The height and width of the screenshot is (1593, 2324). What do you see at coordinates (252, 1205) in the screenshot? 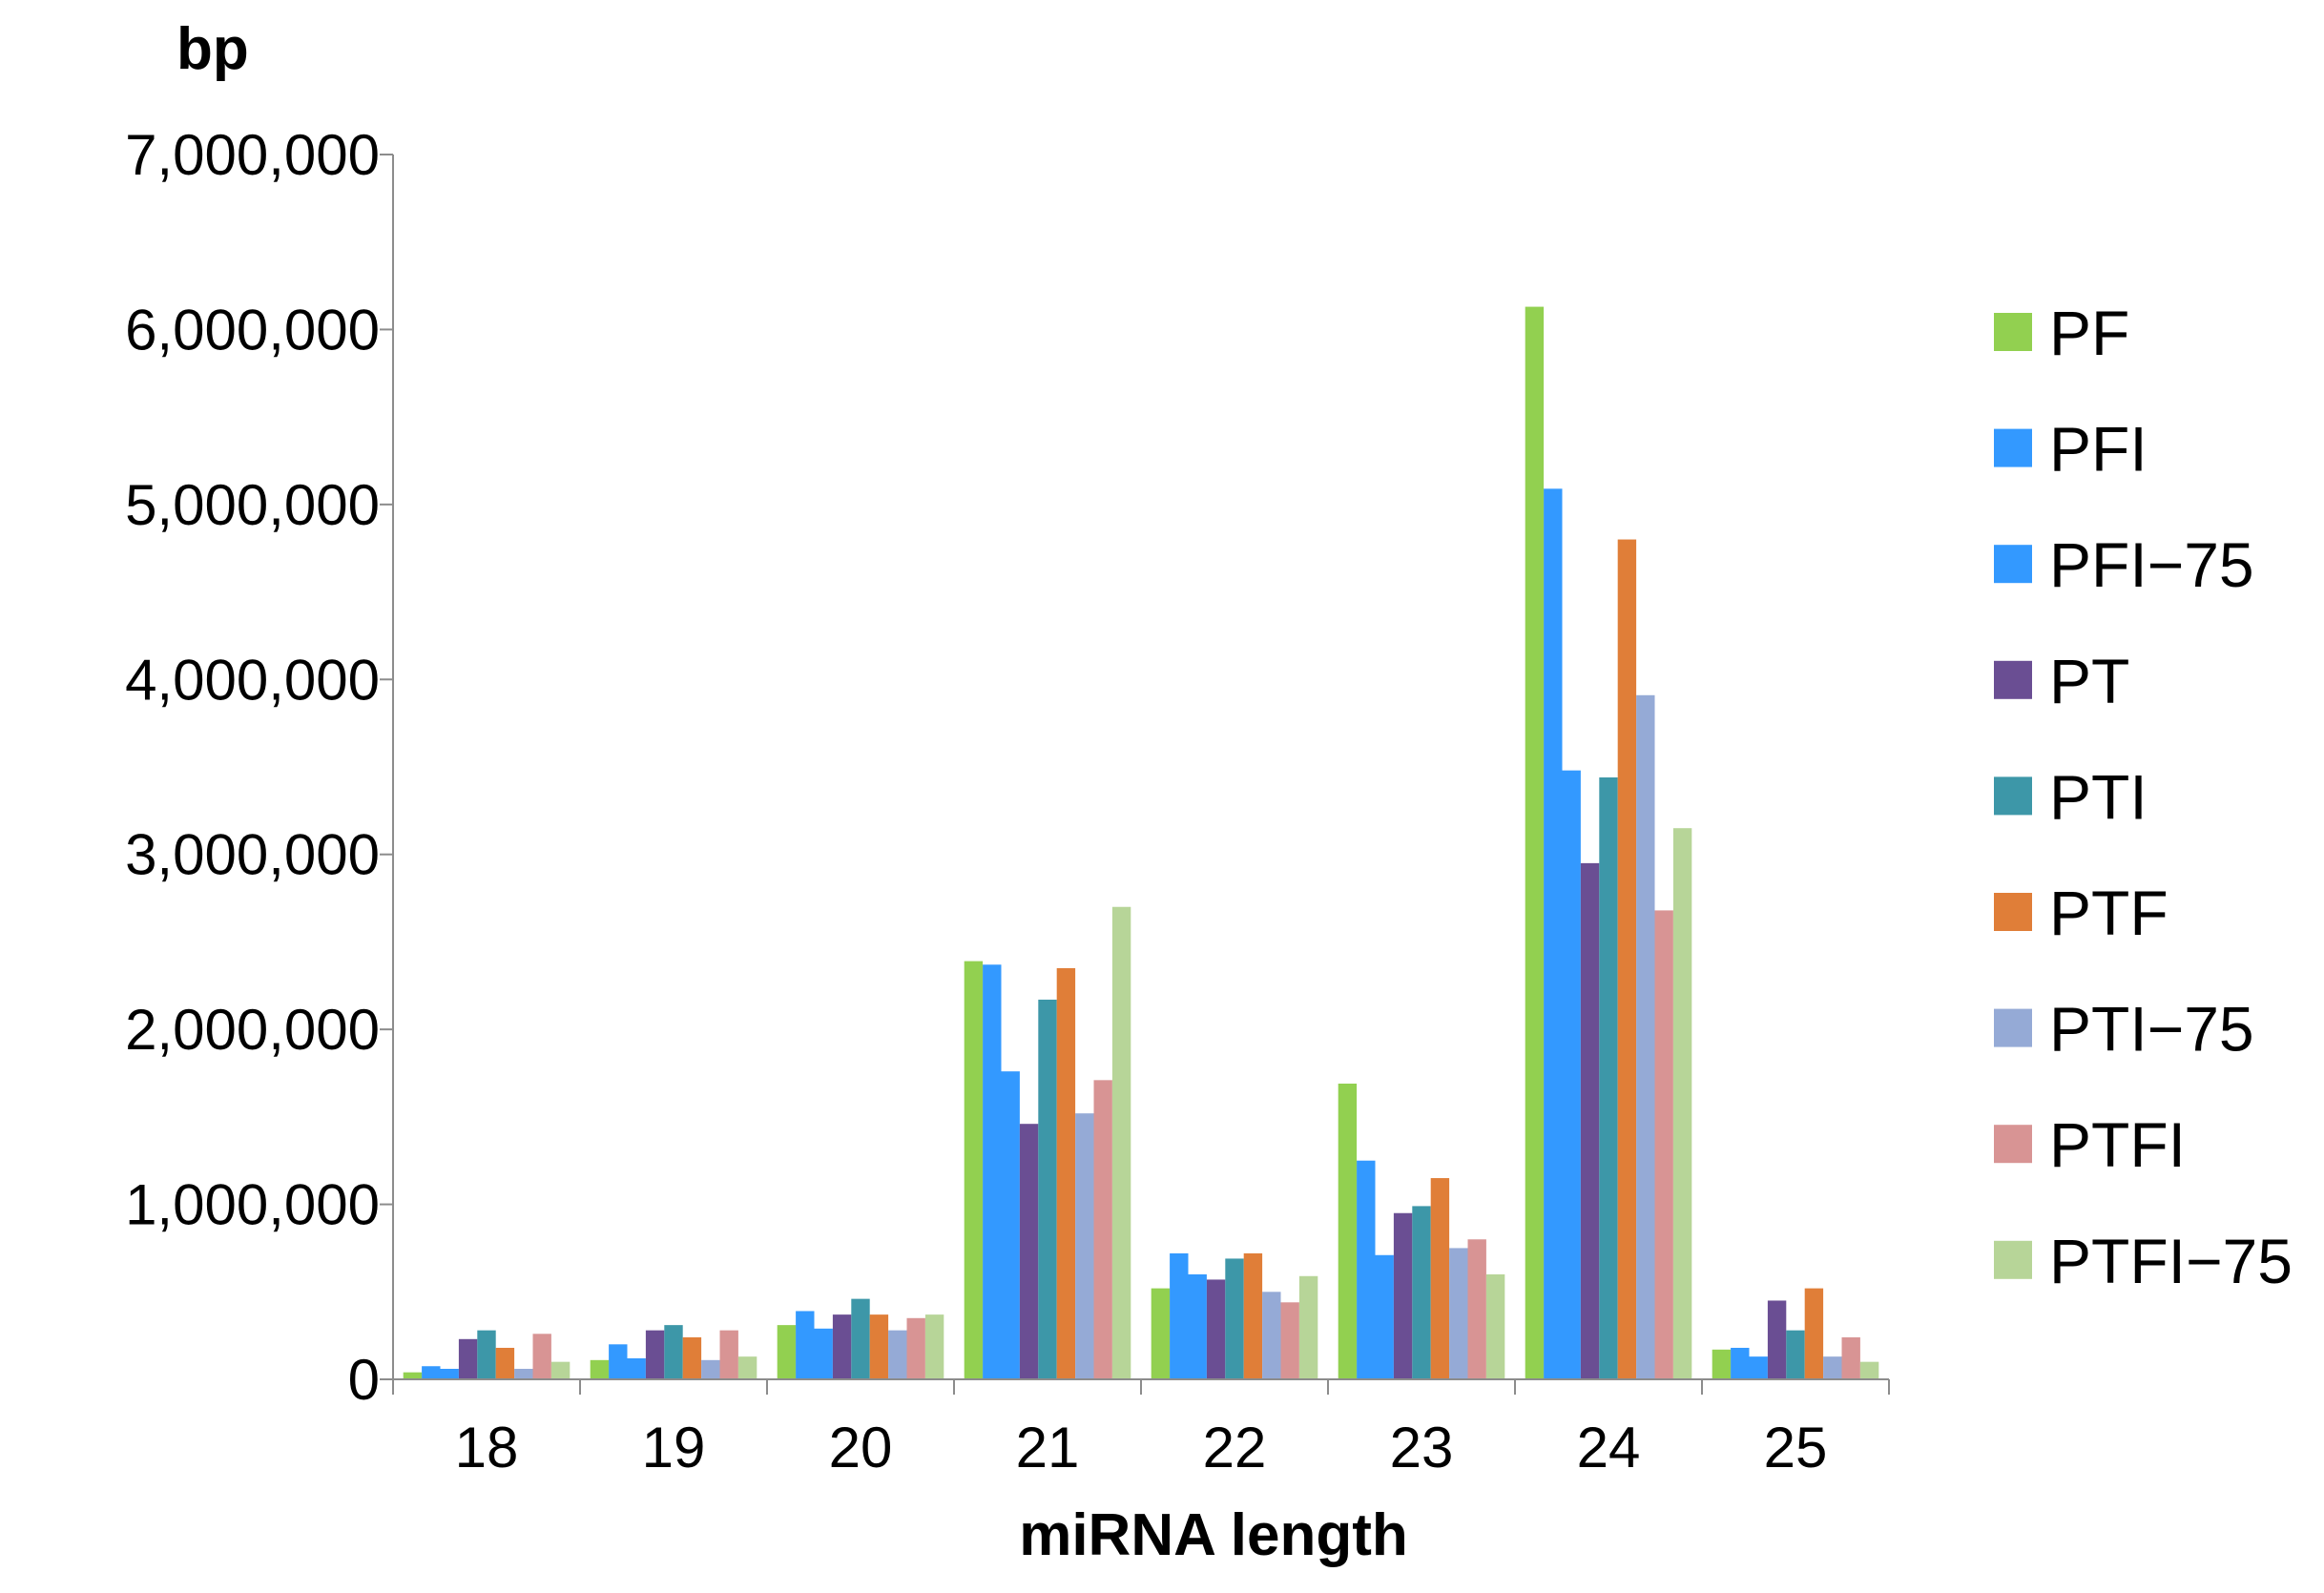
I see `y-tick-label: 1,000,000` at bounding box center [252, 1205].